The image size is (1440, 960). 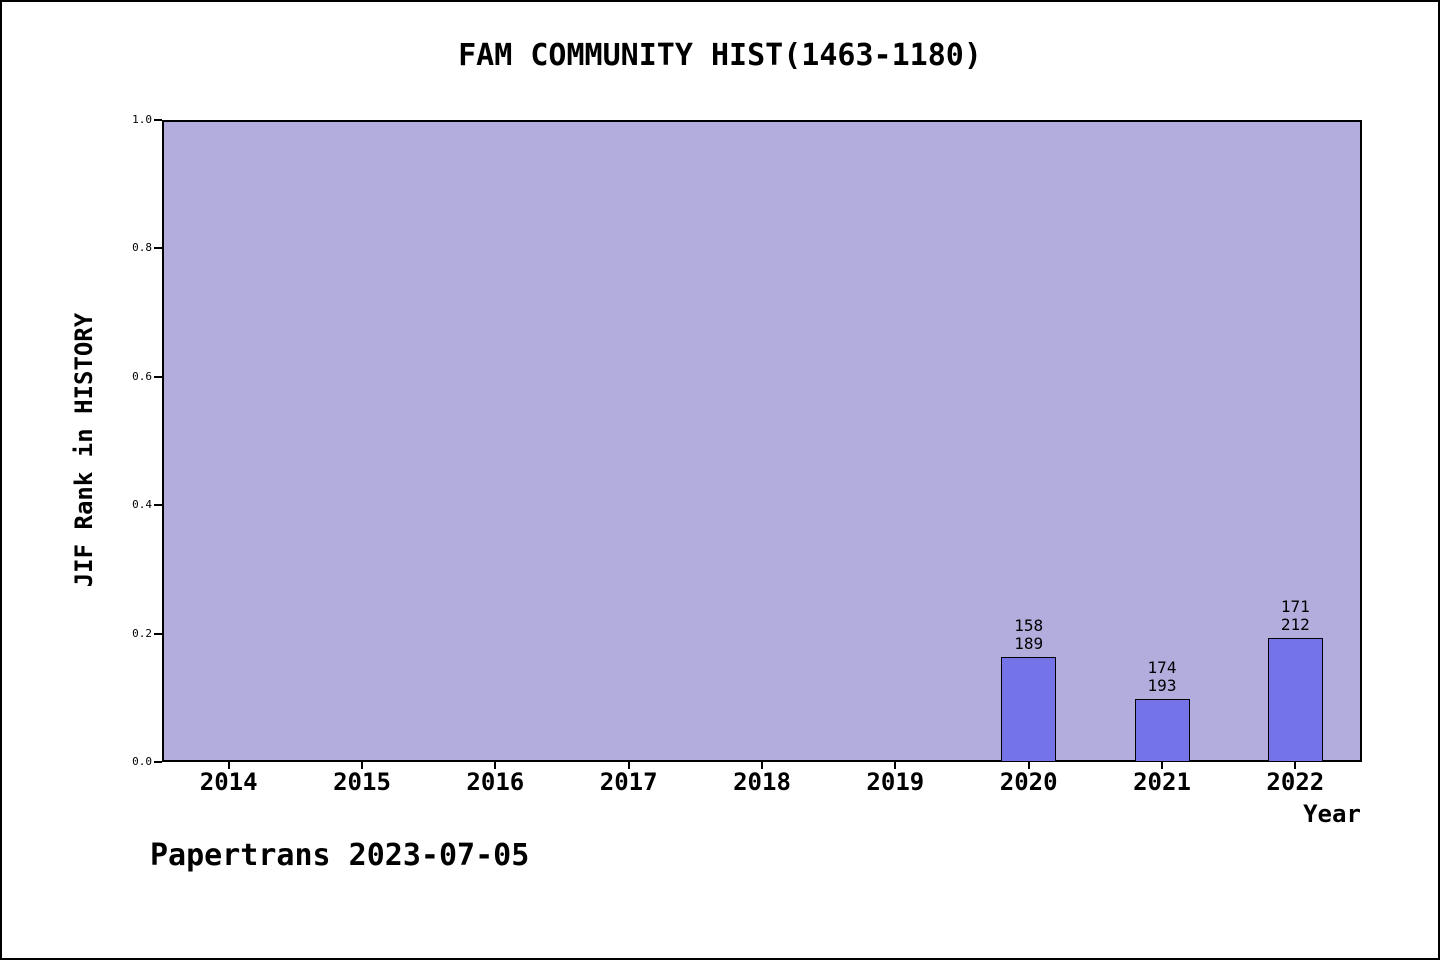 What do you see at coordinates (720, 55) in the screenshot?
I see `chart-title: FAM COMMUNITY HIST(1463-1180)` at bounding box center [720, 55].